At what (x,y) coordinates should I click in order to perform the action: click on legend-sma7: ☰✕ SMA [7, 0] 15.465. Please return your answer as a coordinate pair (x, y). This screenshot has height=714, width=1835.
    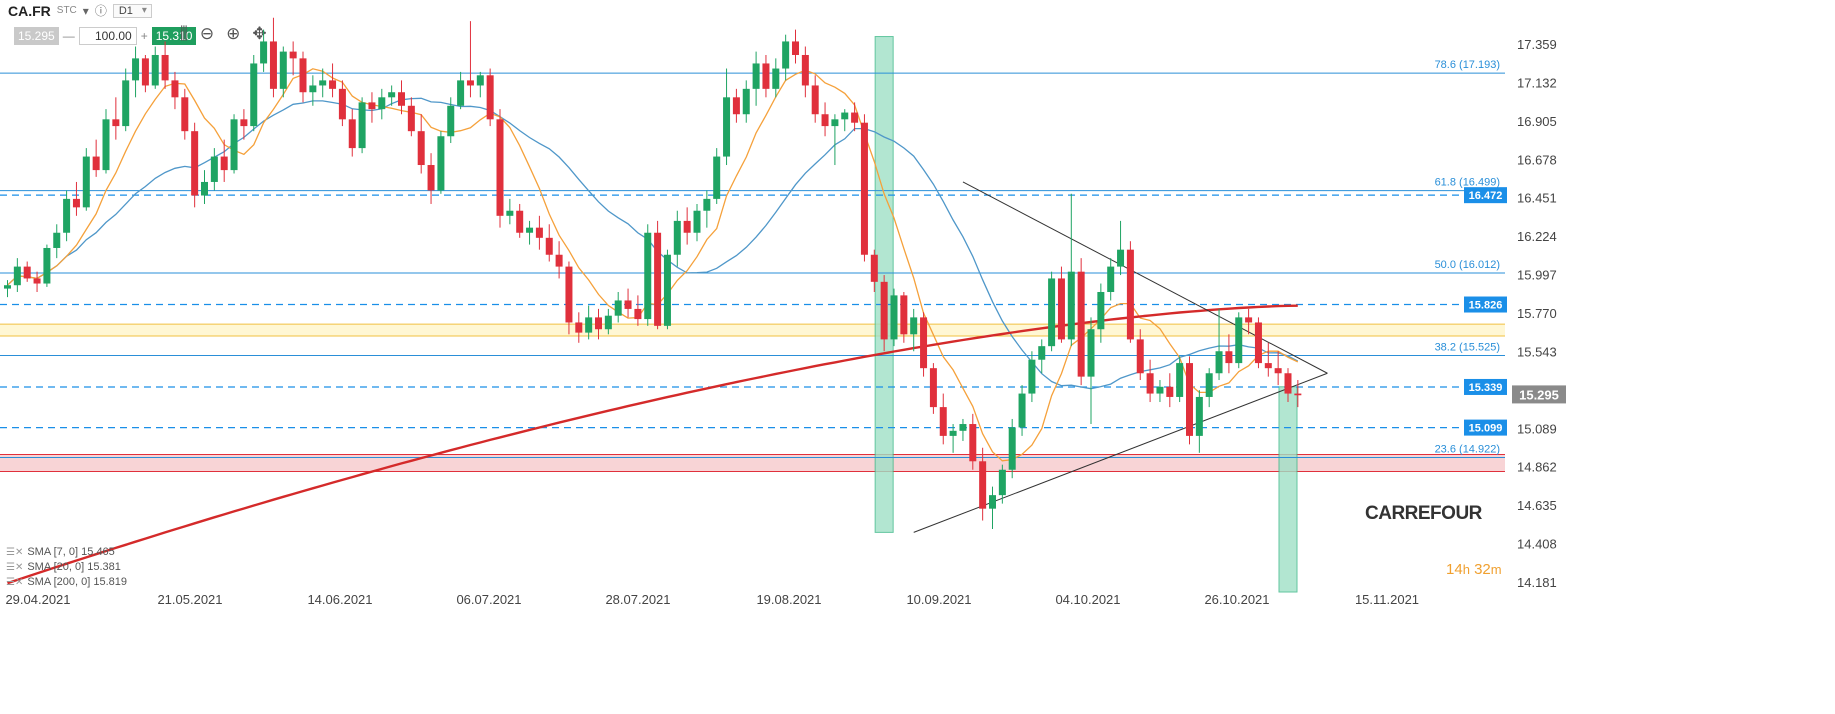
    Looking at the image, I should click on (66, 552).